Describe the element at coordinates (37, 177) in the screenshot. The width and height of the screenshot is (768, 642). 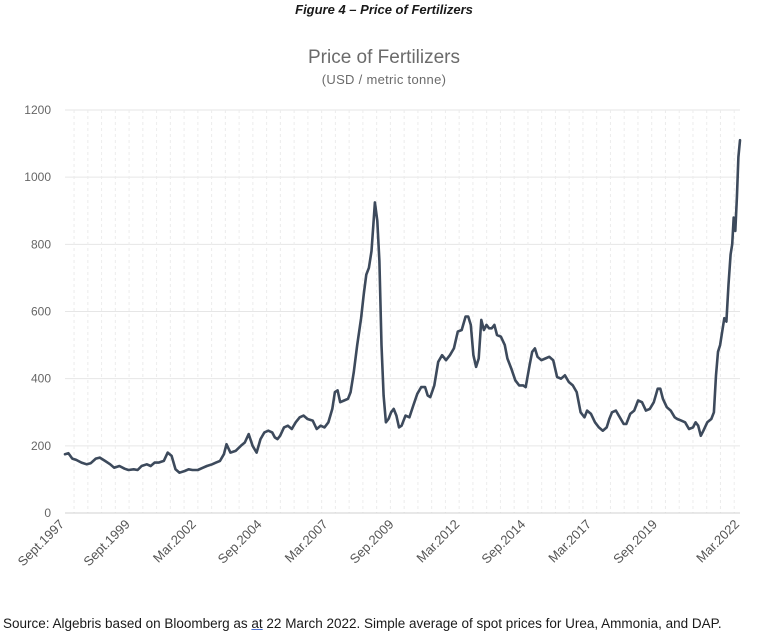
I see `y-tick-label: 1000` at that location.